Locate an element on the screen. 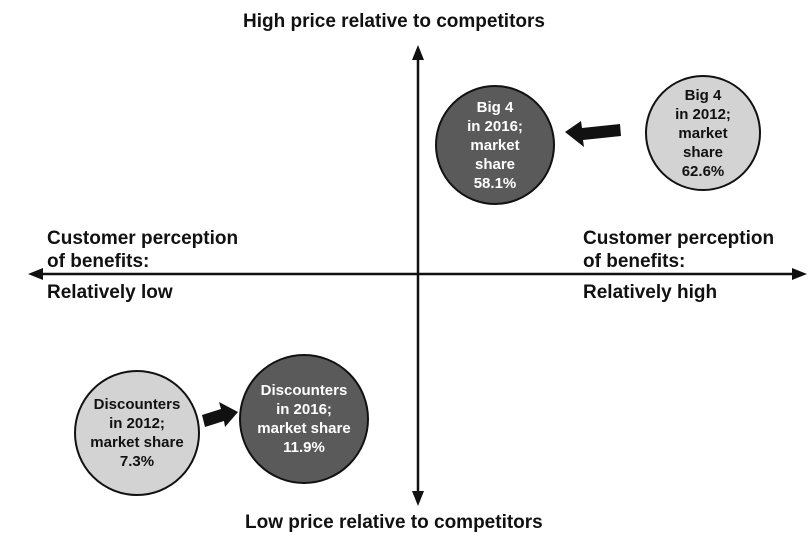 This screenshot has height=544, width=811. axis-arrow-down is located at coordinates (418, 498).